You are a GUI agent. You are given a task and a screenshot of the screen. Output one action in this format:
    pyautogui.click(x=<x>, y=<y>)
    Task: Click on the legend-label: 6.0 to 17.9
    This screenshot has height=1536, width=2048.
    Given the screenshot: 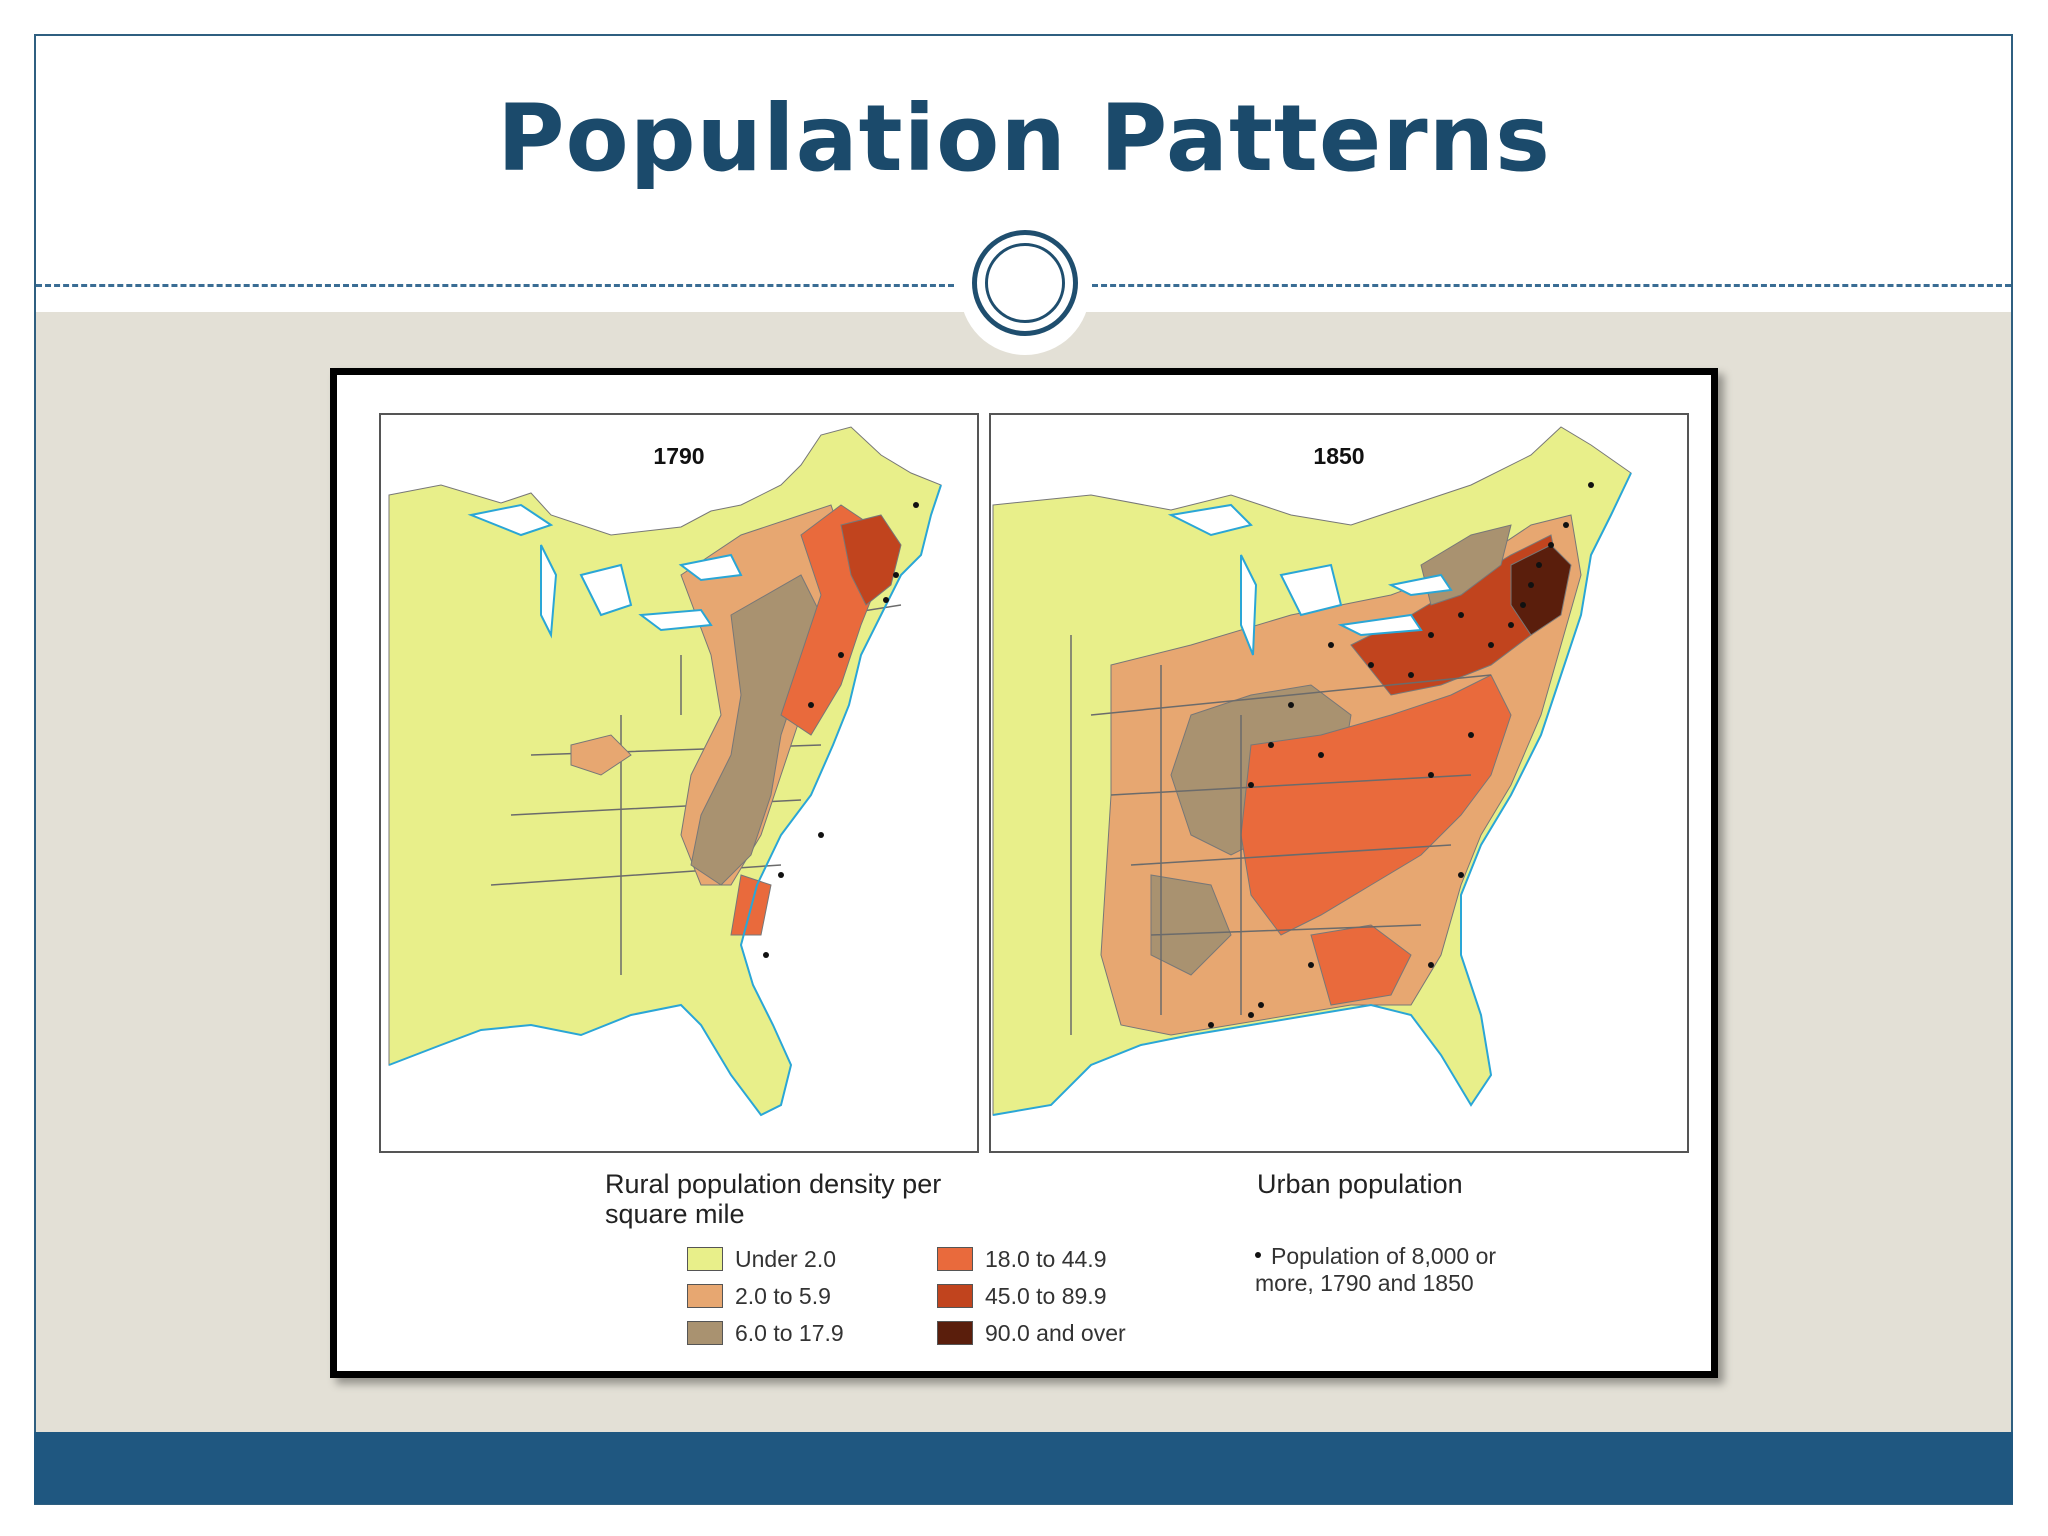 What is the action you would take?
    pyautogui.click(x=789, y=1332)
    